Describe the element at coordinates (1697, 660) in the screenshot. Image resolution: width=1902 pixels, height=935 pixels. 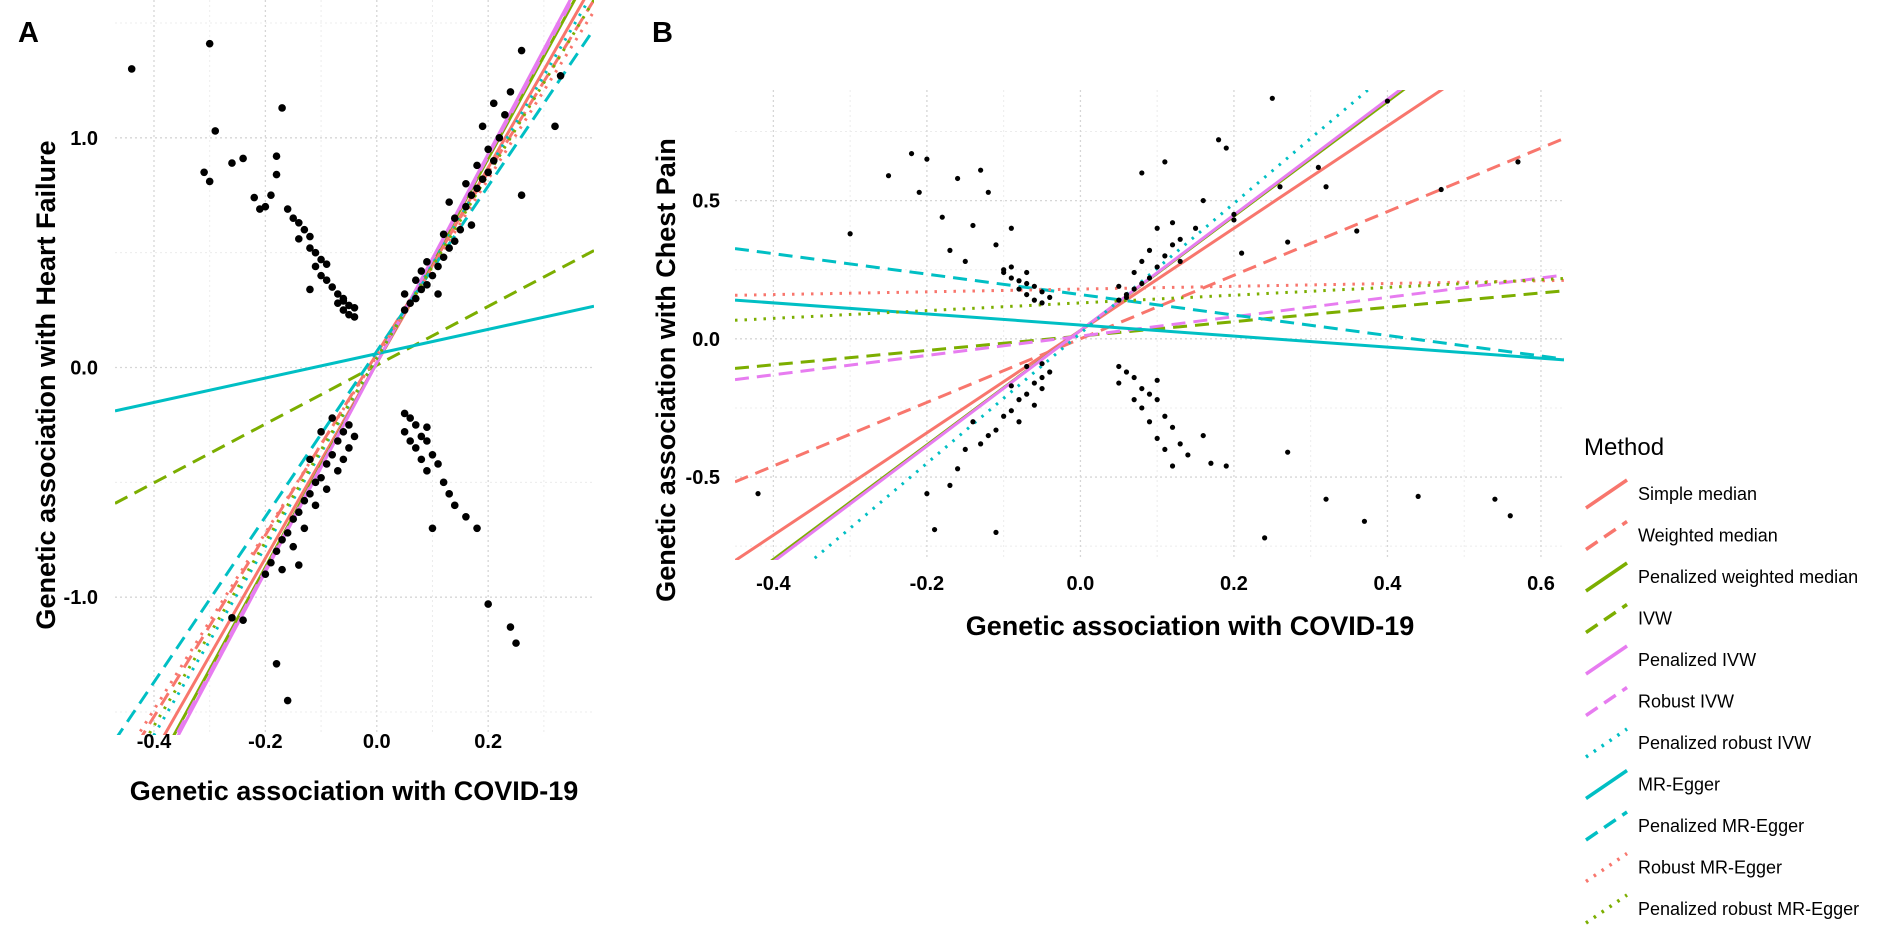
I see `legend-label: Penalized IVW` at that location.